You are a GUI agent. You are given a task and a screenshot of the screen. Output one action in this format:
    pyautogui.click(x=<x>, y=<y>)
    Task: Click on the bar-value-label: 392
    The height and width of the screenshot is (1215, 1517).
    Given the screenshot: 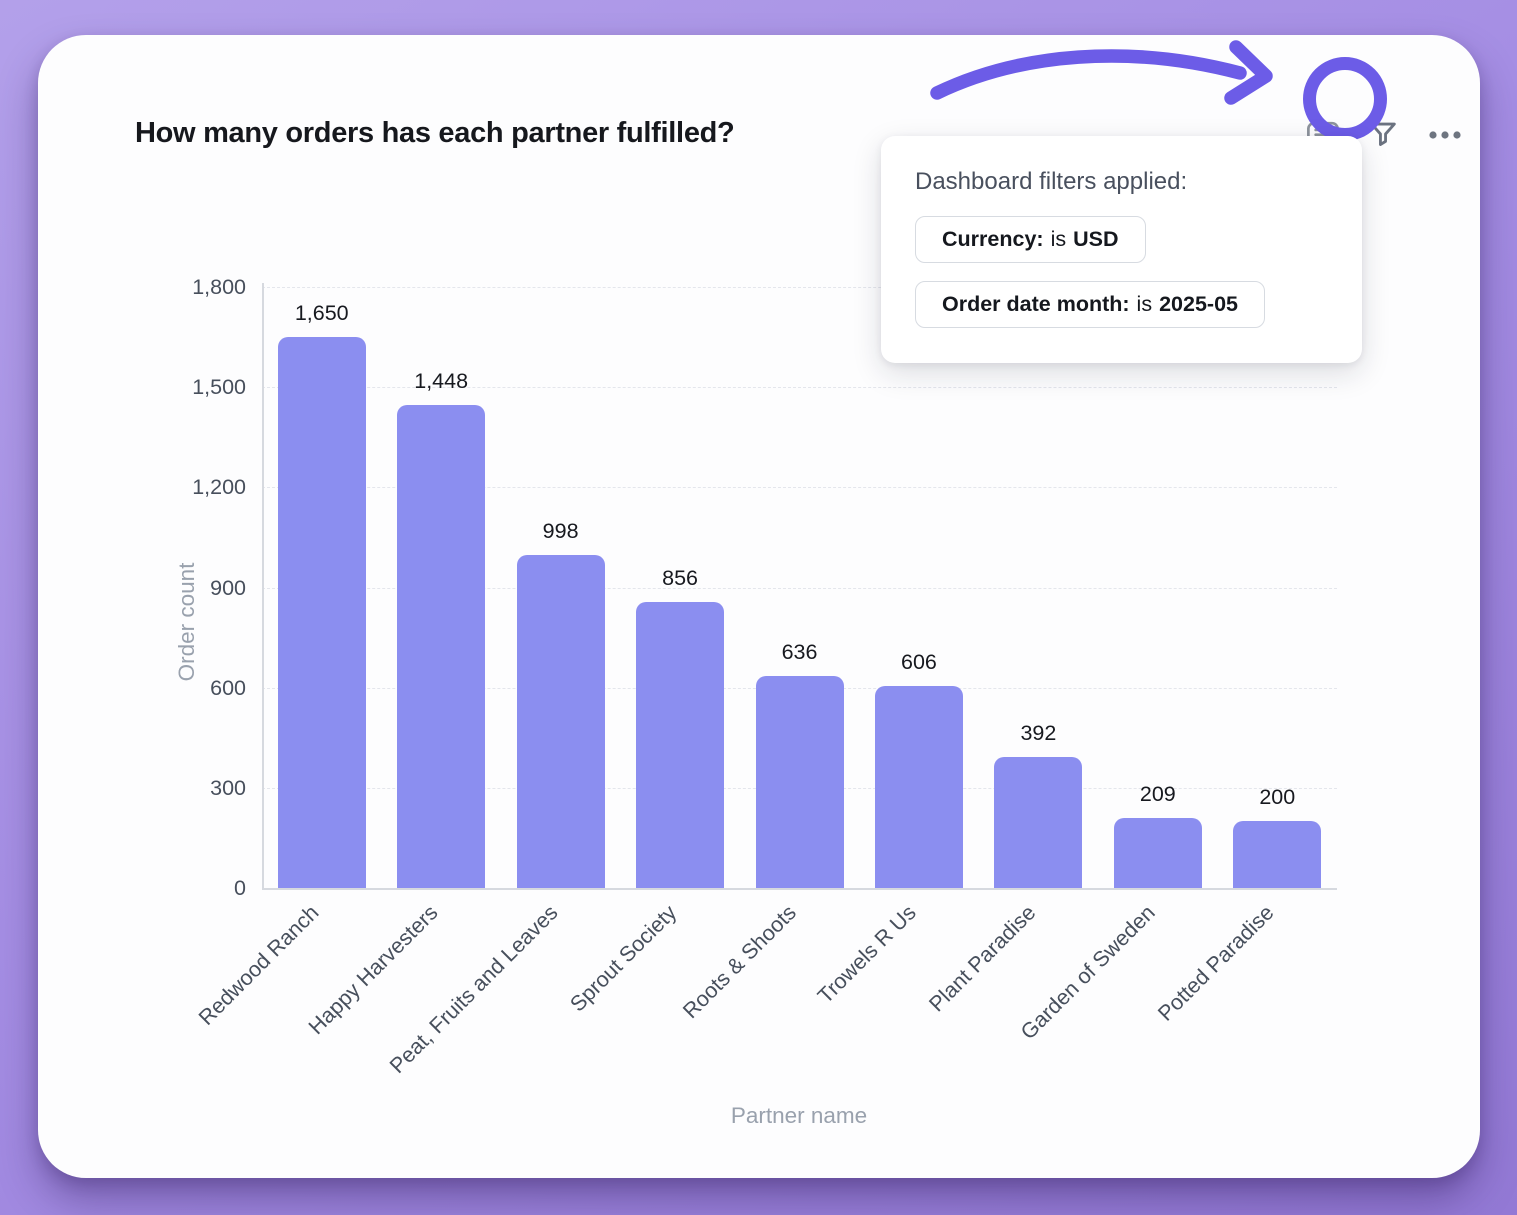 What is the action you would take?
    pyautogui.click(x=1038, y=733)
    